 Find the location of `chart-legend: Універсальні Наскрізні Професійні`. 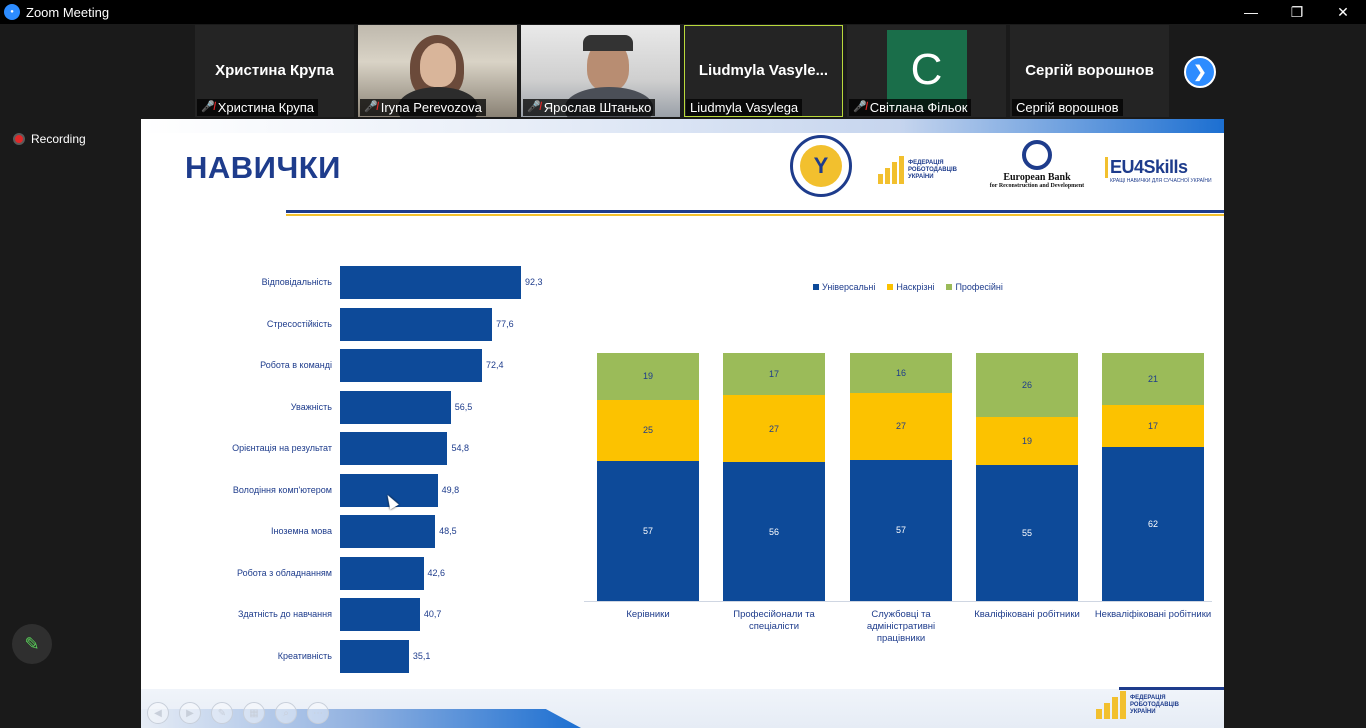

chart-legend: Універсальні Наскрізні Професійні is located at coordinates (908, 287).